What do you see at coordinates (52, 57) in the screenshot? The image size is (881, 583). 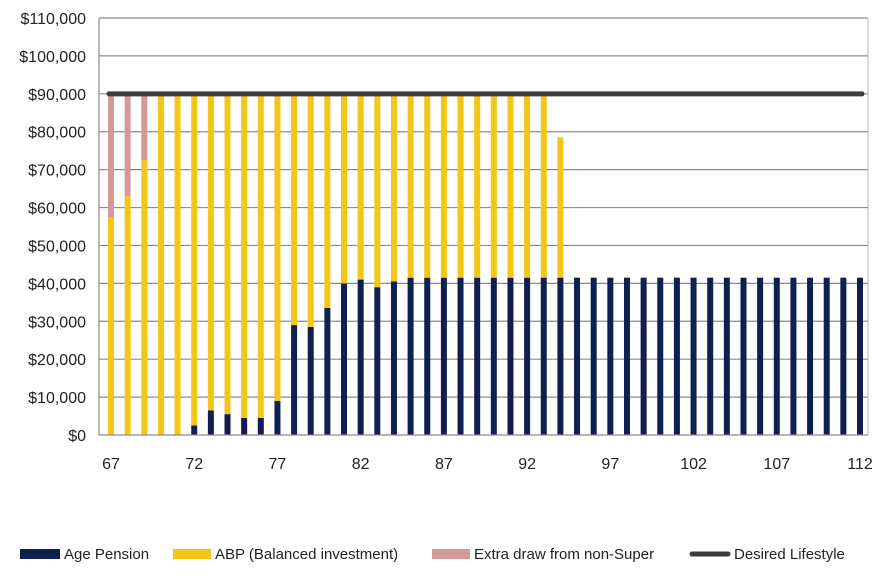 I see `y-tick-label: $100,000` at bounding box center [52, 57].